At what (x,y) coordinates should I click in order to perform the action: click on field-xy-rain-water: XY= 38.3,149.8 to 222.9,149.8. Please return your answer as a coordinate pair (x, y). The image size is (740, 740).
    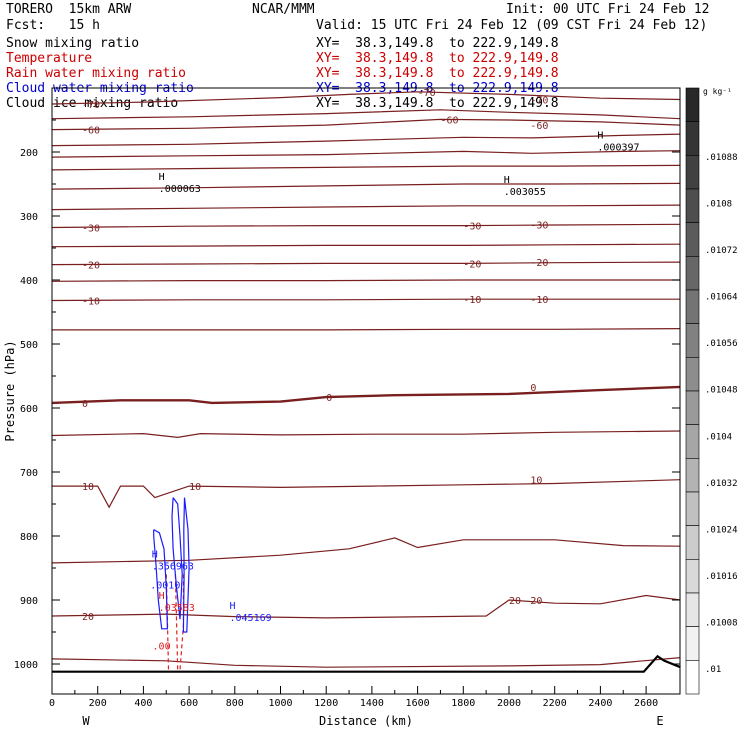
    Looking at the image, I should click on (437, 73).